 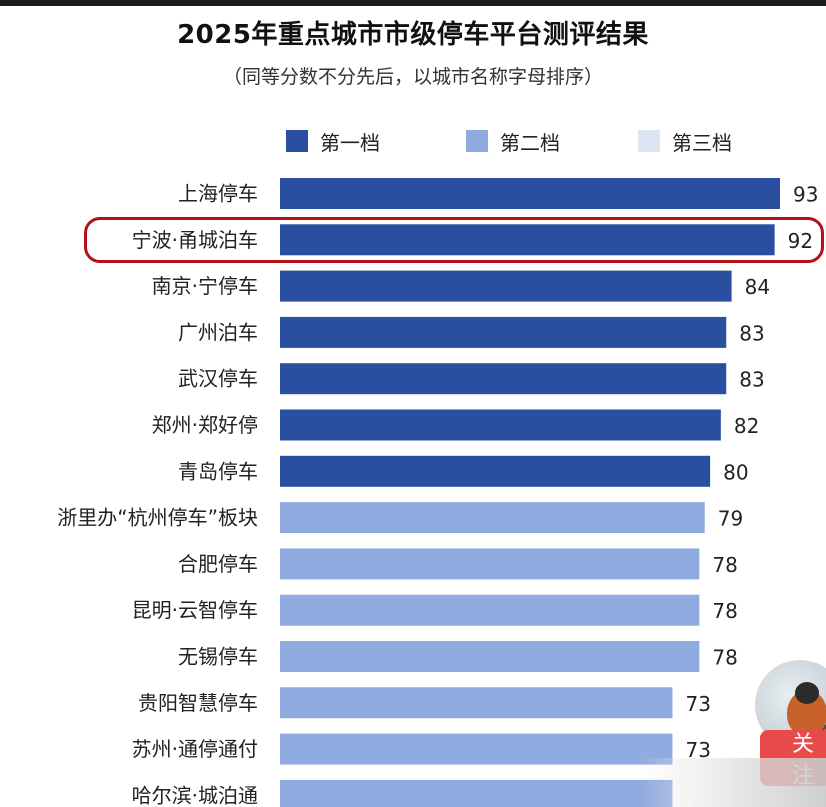 I want to click on category-label-8: 合肥停车, so click(x=218, y=564).